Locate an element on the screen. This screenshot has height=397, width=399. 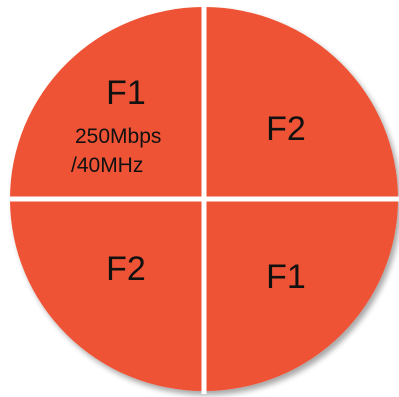
top-left-label: F1 is located at coordinates (126, 93).